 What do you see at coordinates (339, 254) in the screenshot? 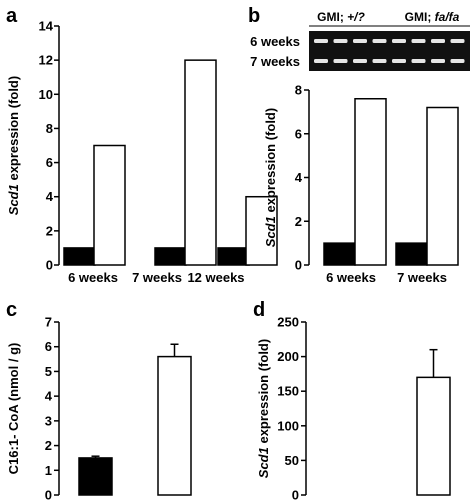
I see `bar-b-s0-c0` at bounding box center [339, 254].